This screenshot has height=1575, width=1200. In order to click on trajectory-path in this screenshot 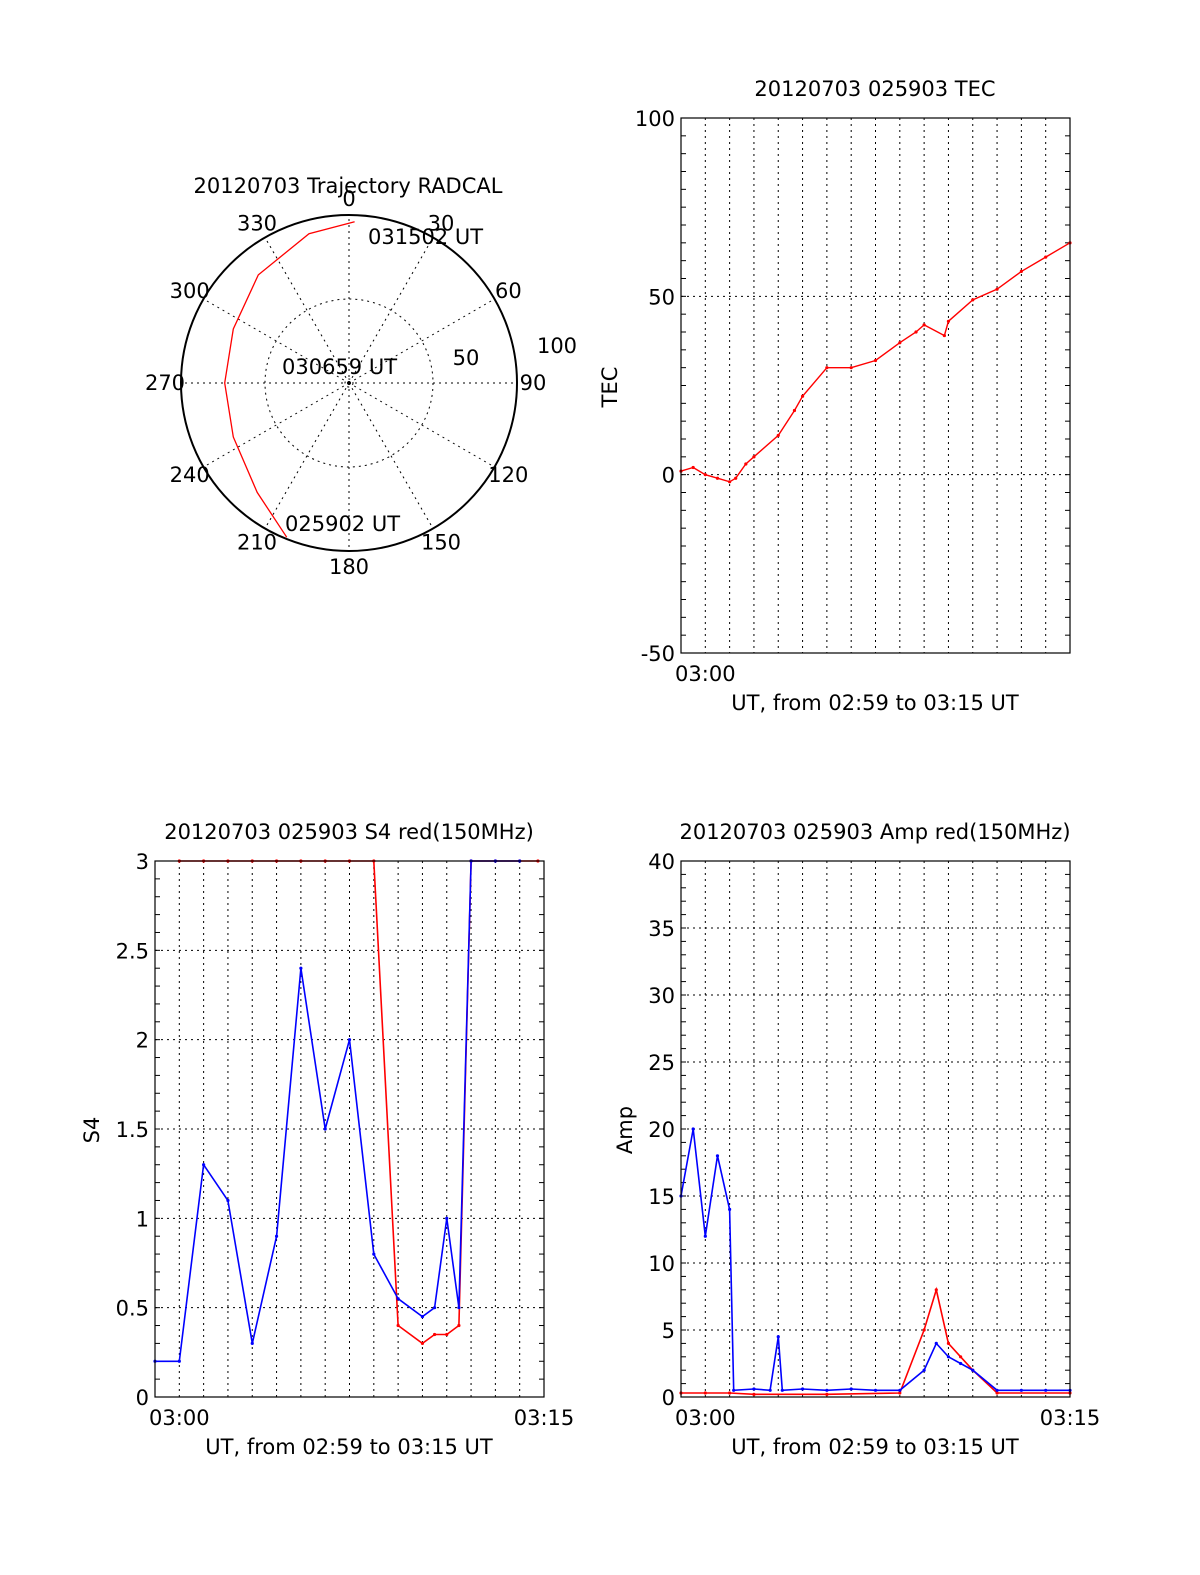, I will do `click(289, 379)`.